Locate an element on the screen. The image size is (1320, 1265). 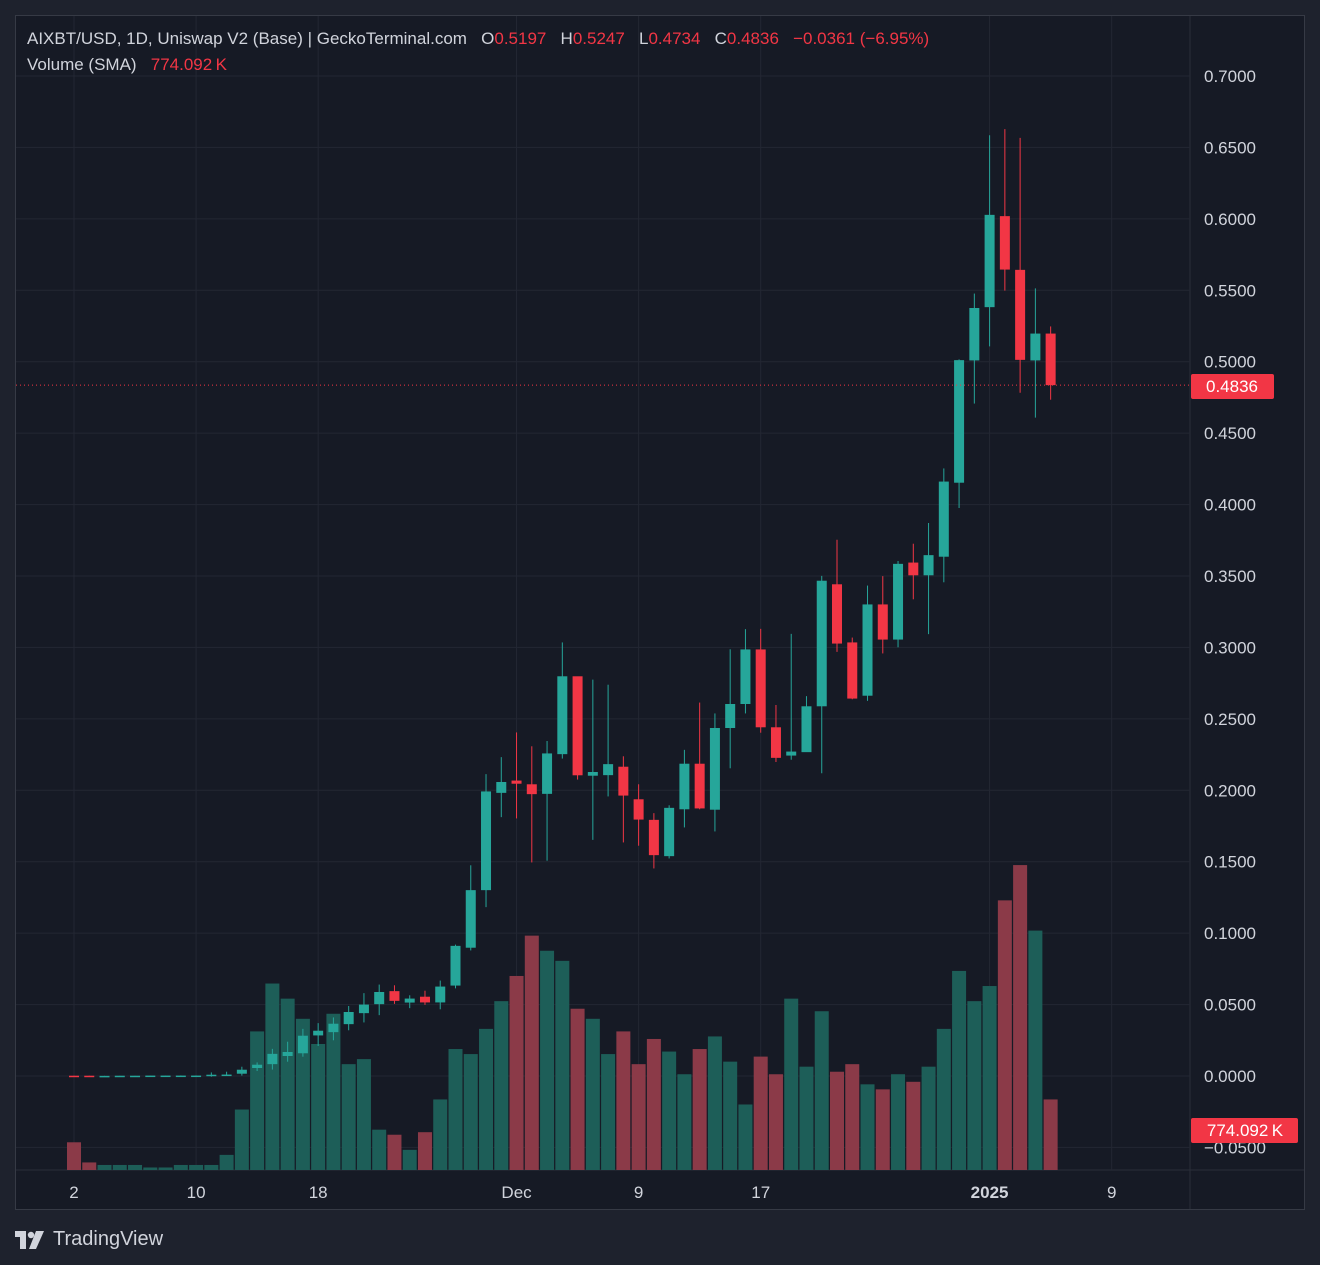
time-axis: 2 10 18 Dec 9 17 2025 9 is located at coordinates (592, 1192).